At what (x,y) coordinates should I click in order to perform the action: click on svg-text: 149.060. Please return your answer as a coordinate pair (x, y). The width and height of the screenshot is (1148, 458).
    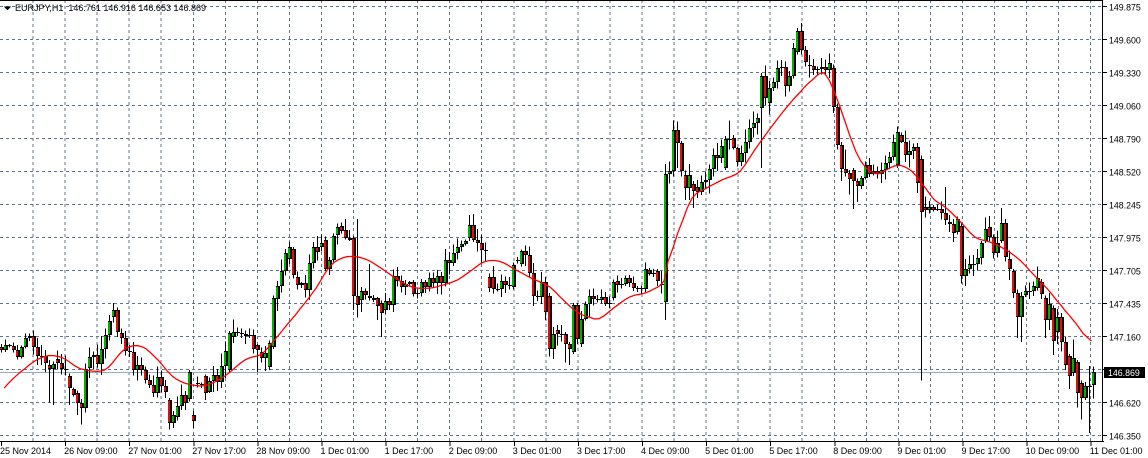
    Looking at the image, I should click on (1125, 107).